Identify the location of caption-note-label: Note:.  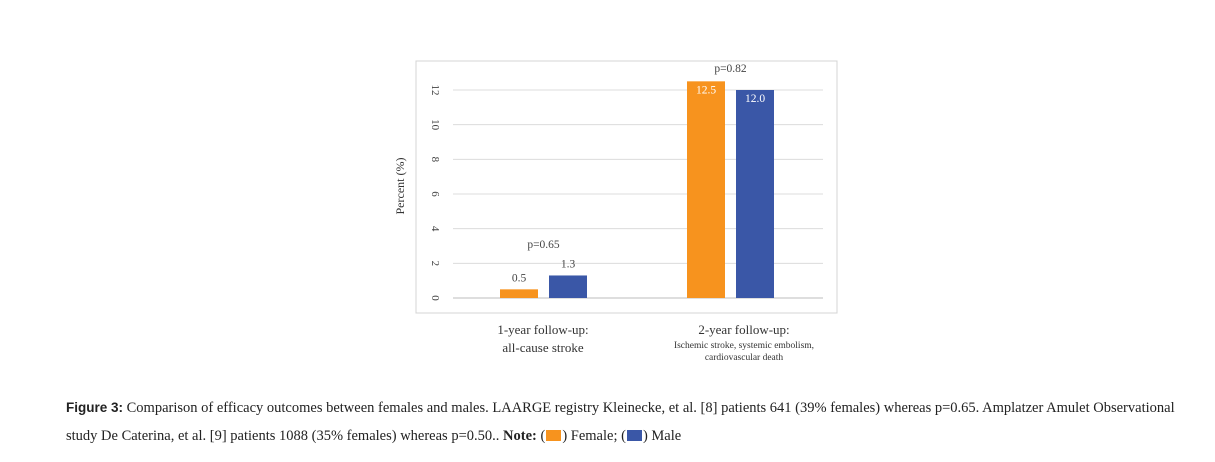
(520, 436).